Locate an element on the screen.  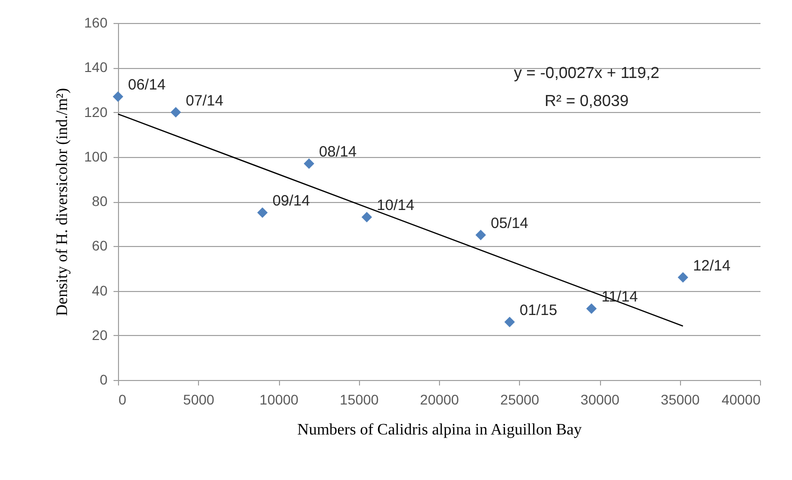
x-axis-title: Numbers of Calidris alpina in Aiguillon Bay is located at coordinates (439, 430).